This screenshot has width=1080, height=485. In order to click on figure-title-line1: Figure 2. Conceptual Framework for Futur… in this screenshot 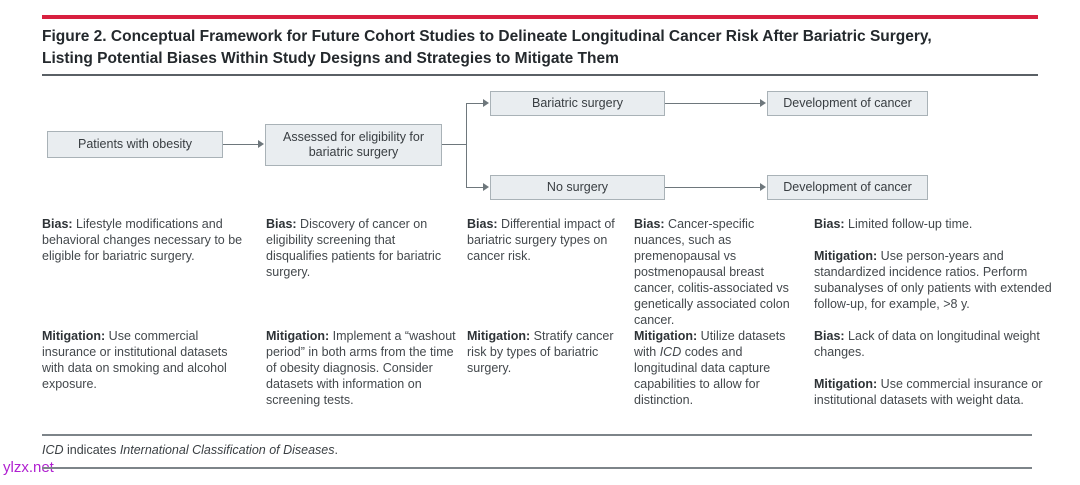, I will do `click(487, 36)`.